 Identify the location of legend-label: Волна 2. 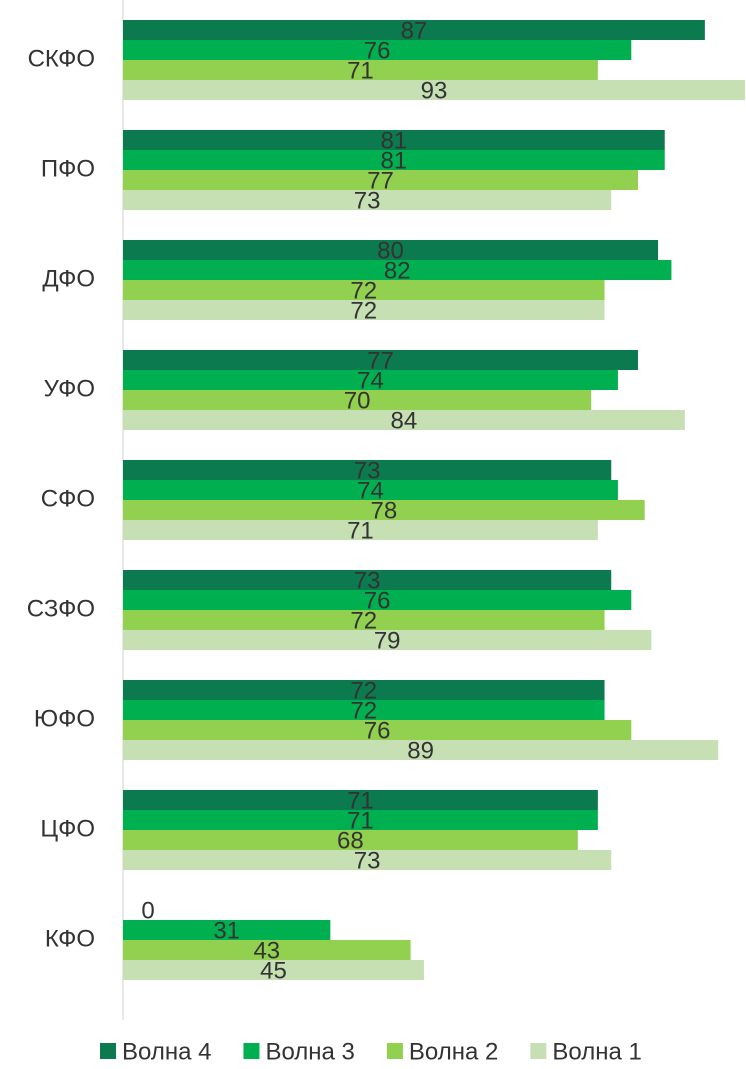
(453, 1051).